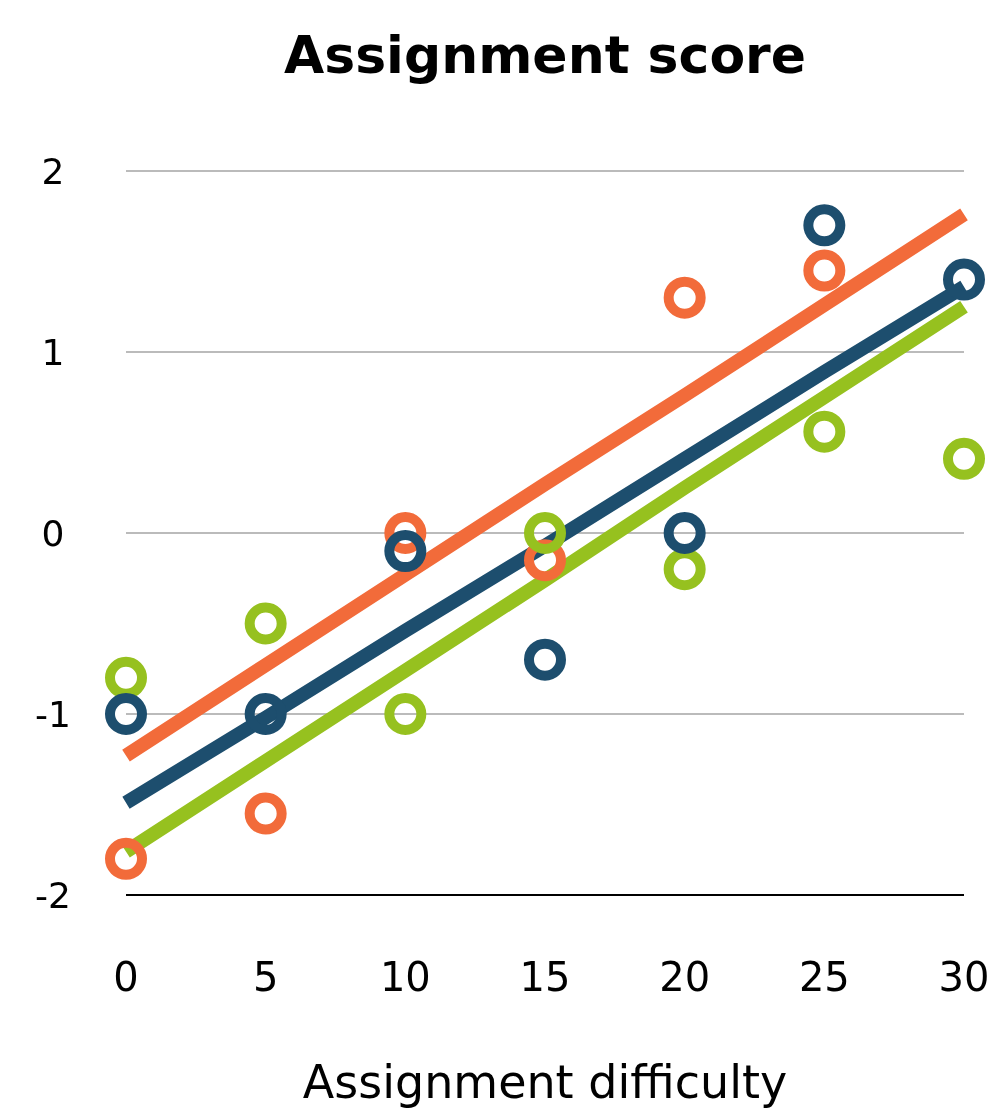  Describe the element at coordinates (685, 977) in the screenshot. I see `x-tick-label: 20` at that location.